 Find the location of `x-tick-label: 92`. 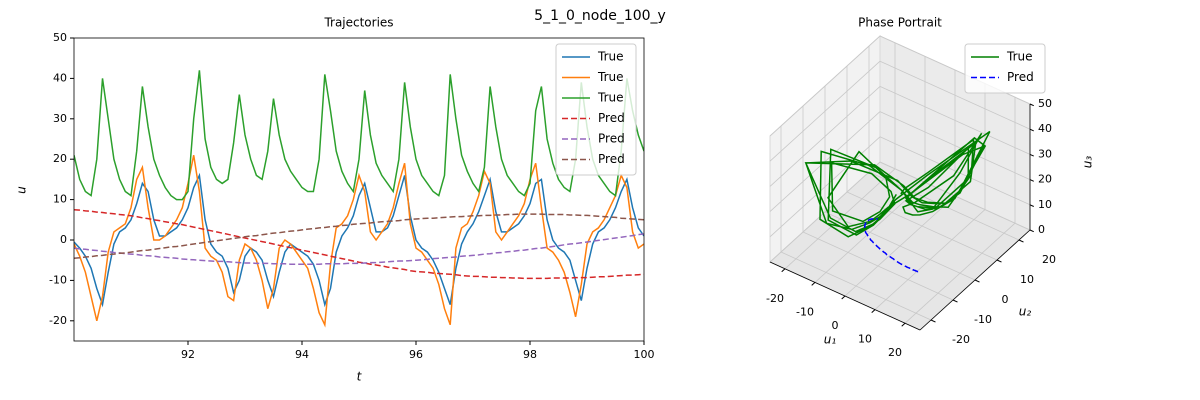

x-tick-label: 92 is located at coordinates (188, 354).